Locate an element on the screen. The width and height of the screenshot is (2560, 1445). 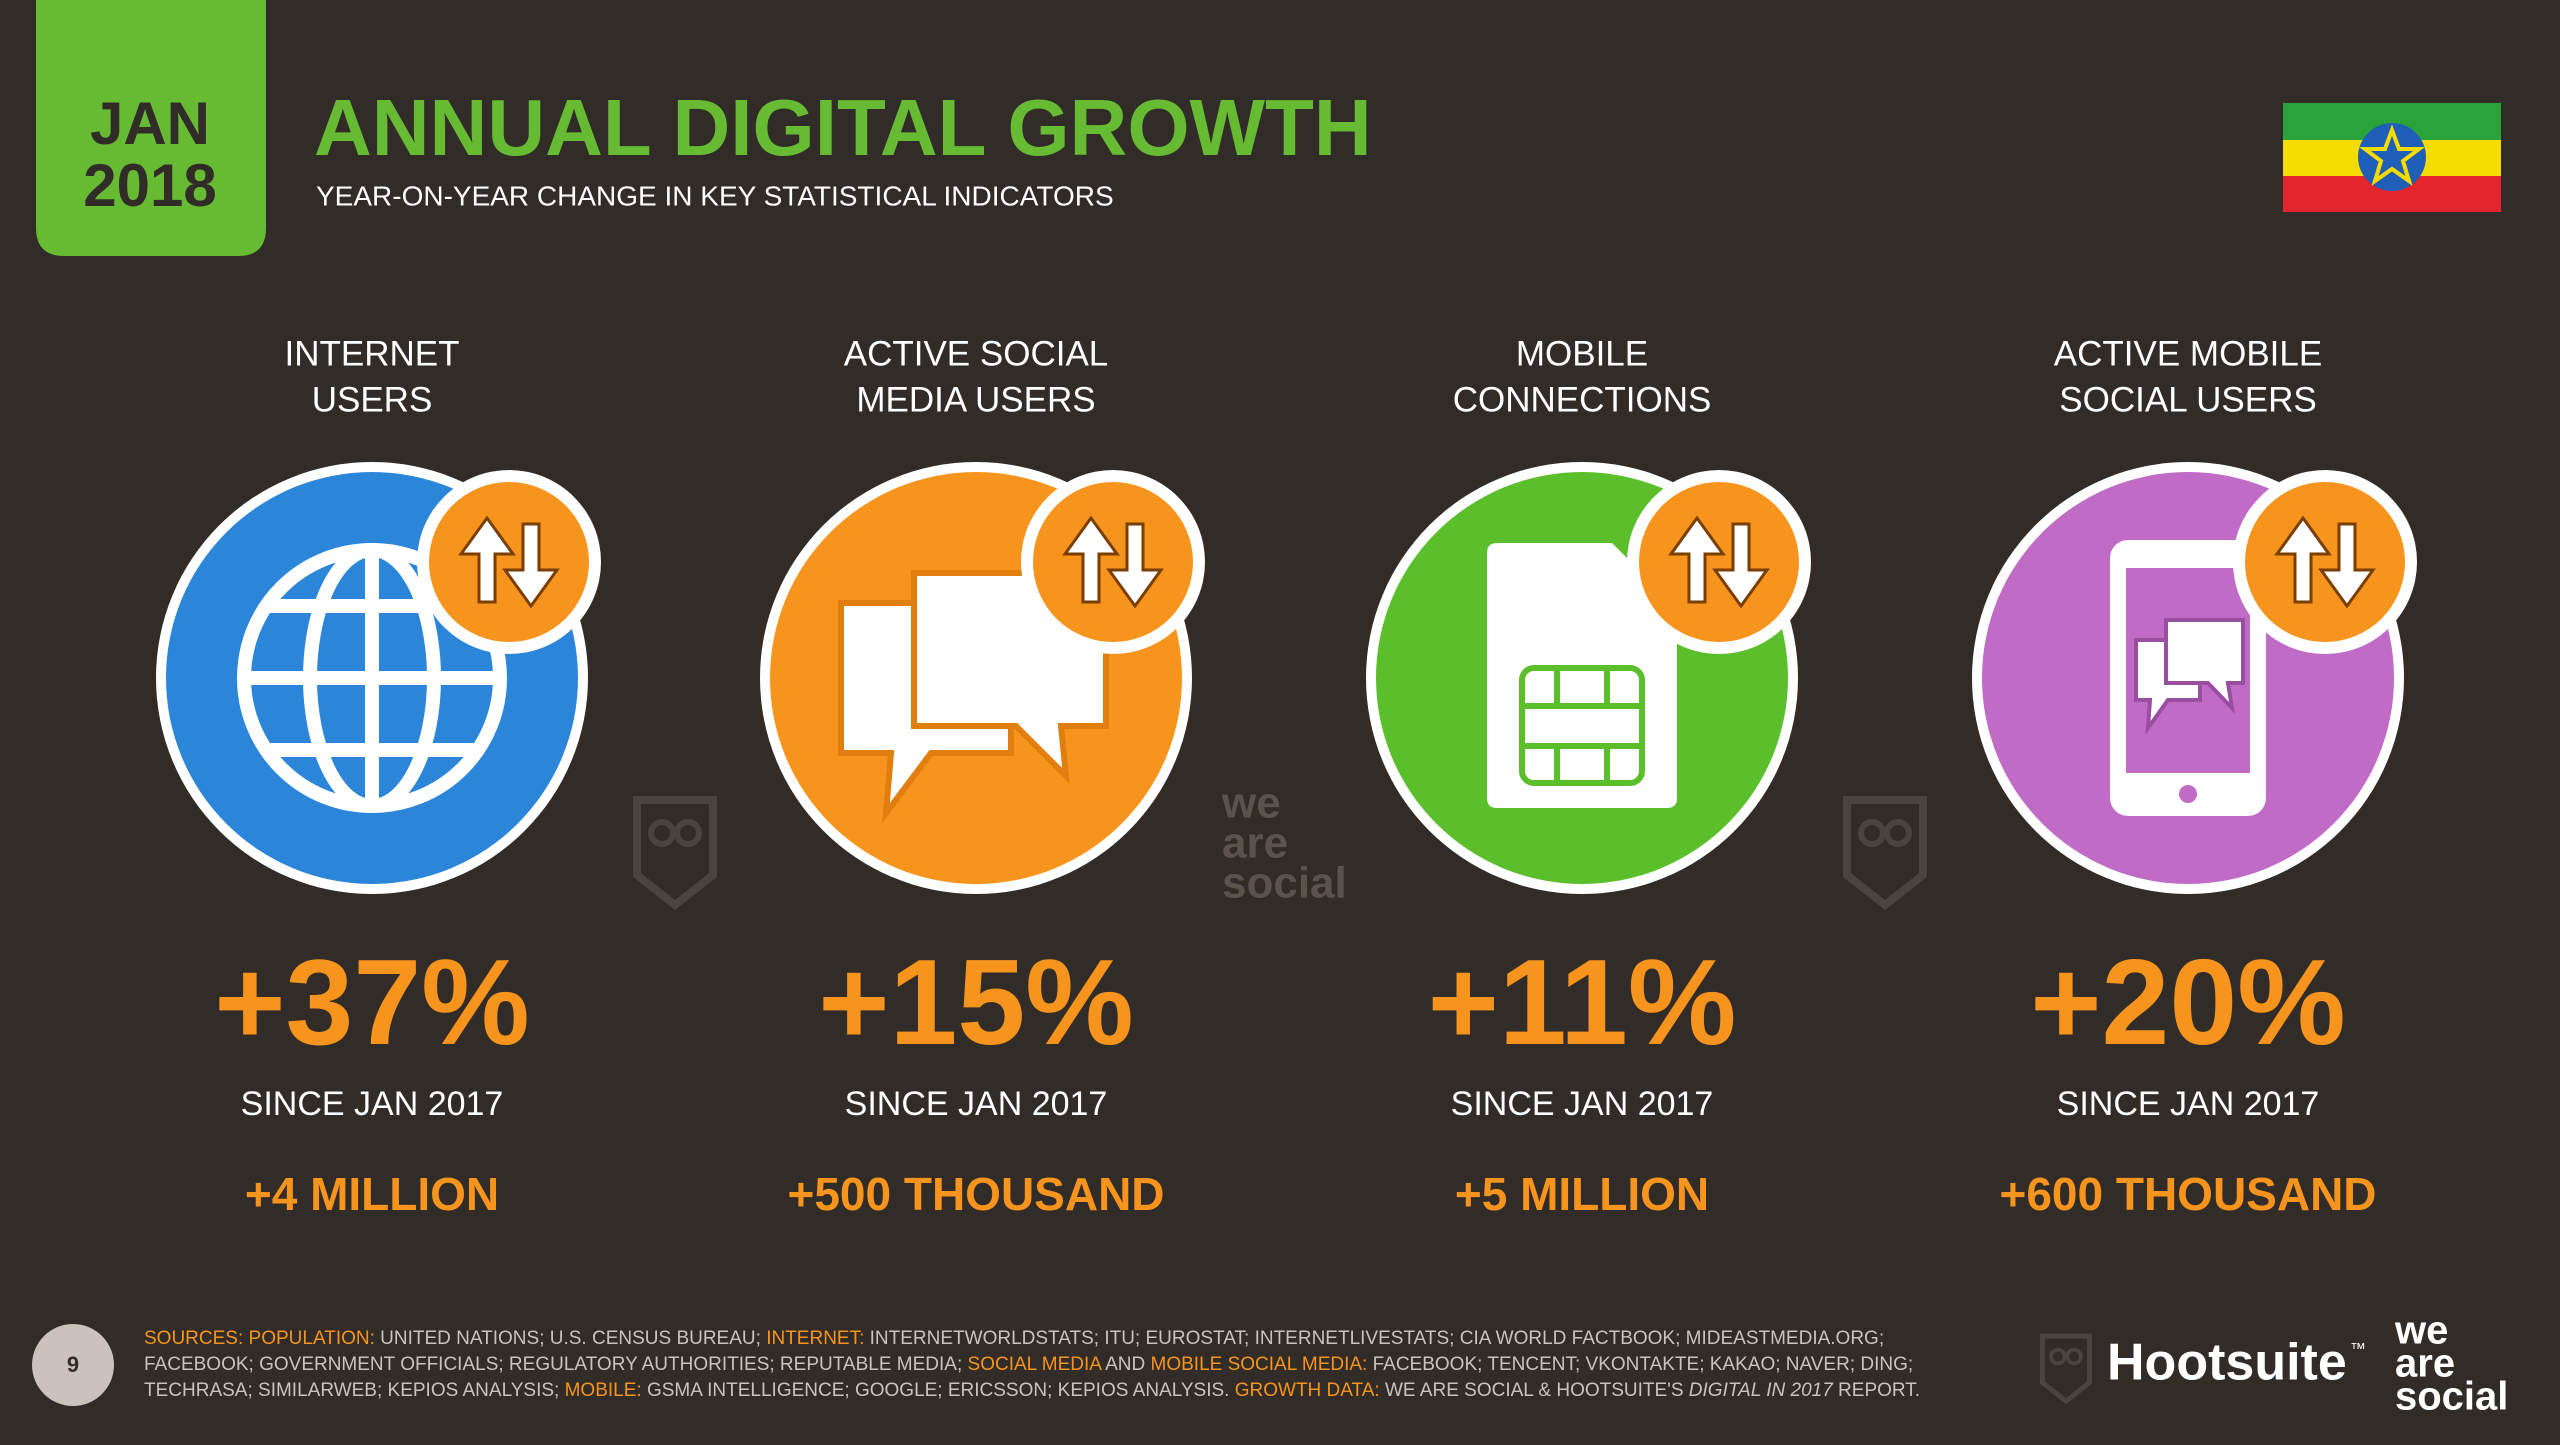
agency-logo: we are social is located at coordinates (2451, 1364).